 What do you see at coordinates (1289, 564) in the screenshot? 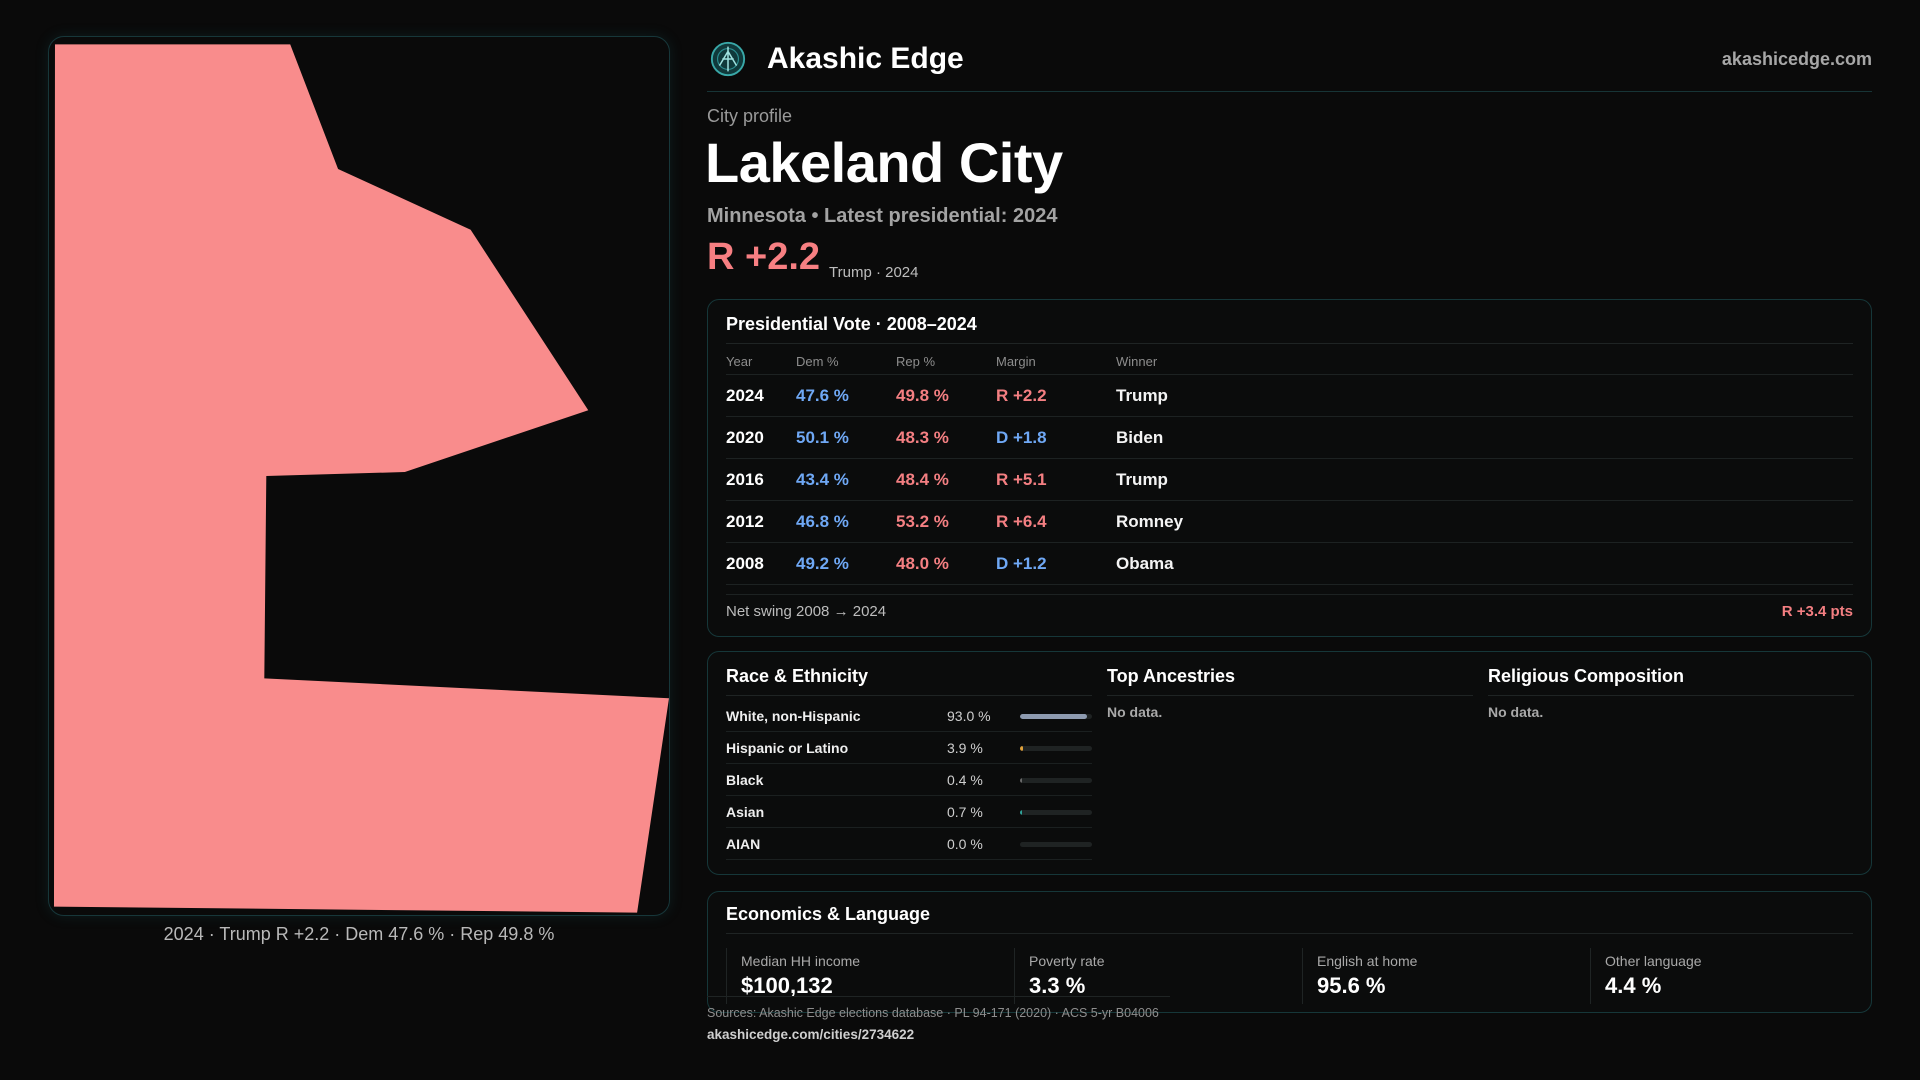
I see `table-row: 2008 49.2 % 48.0 % D +1.2 Obama` at bounding box center [1289, 564].